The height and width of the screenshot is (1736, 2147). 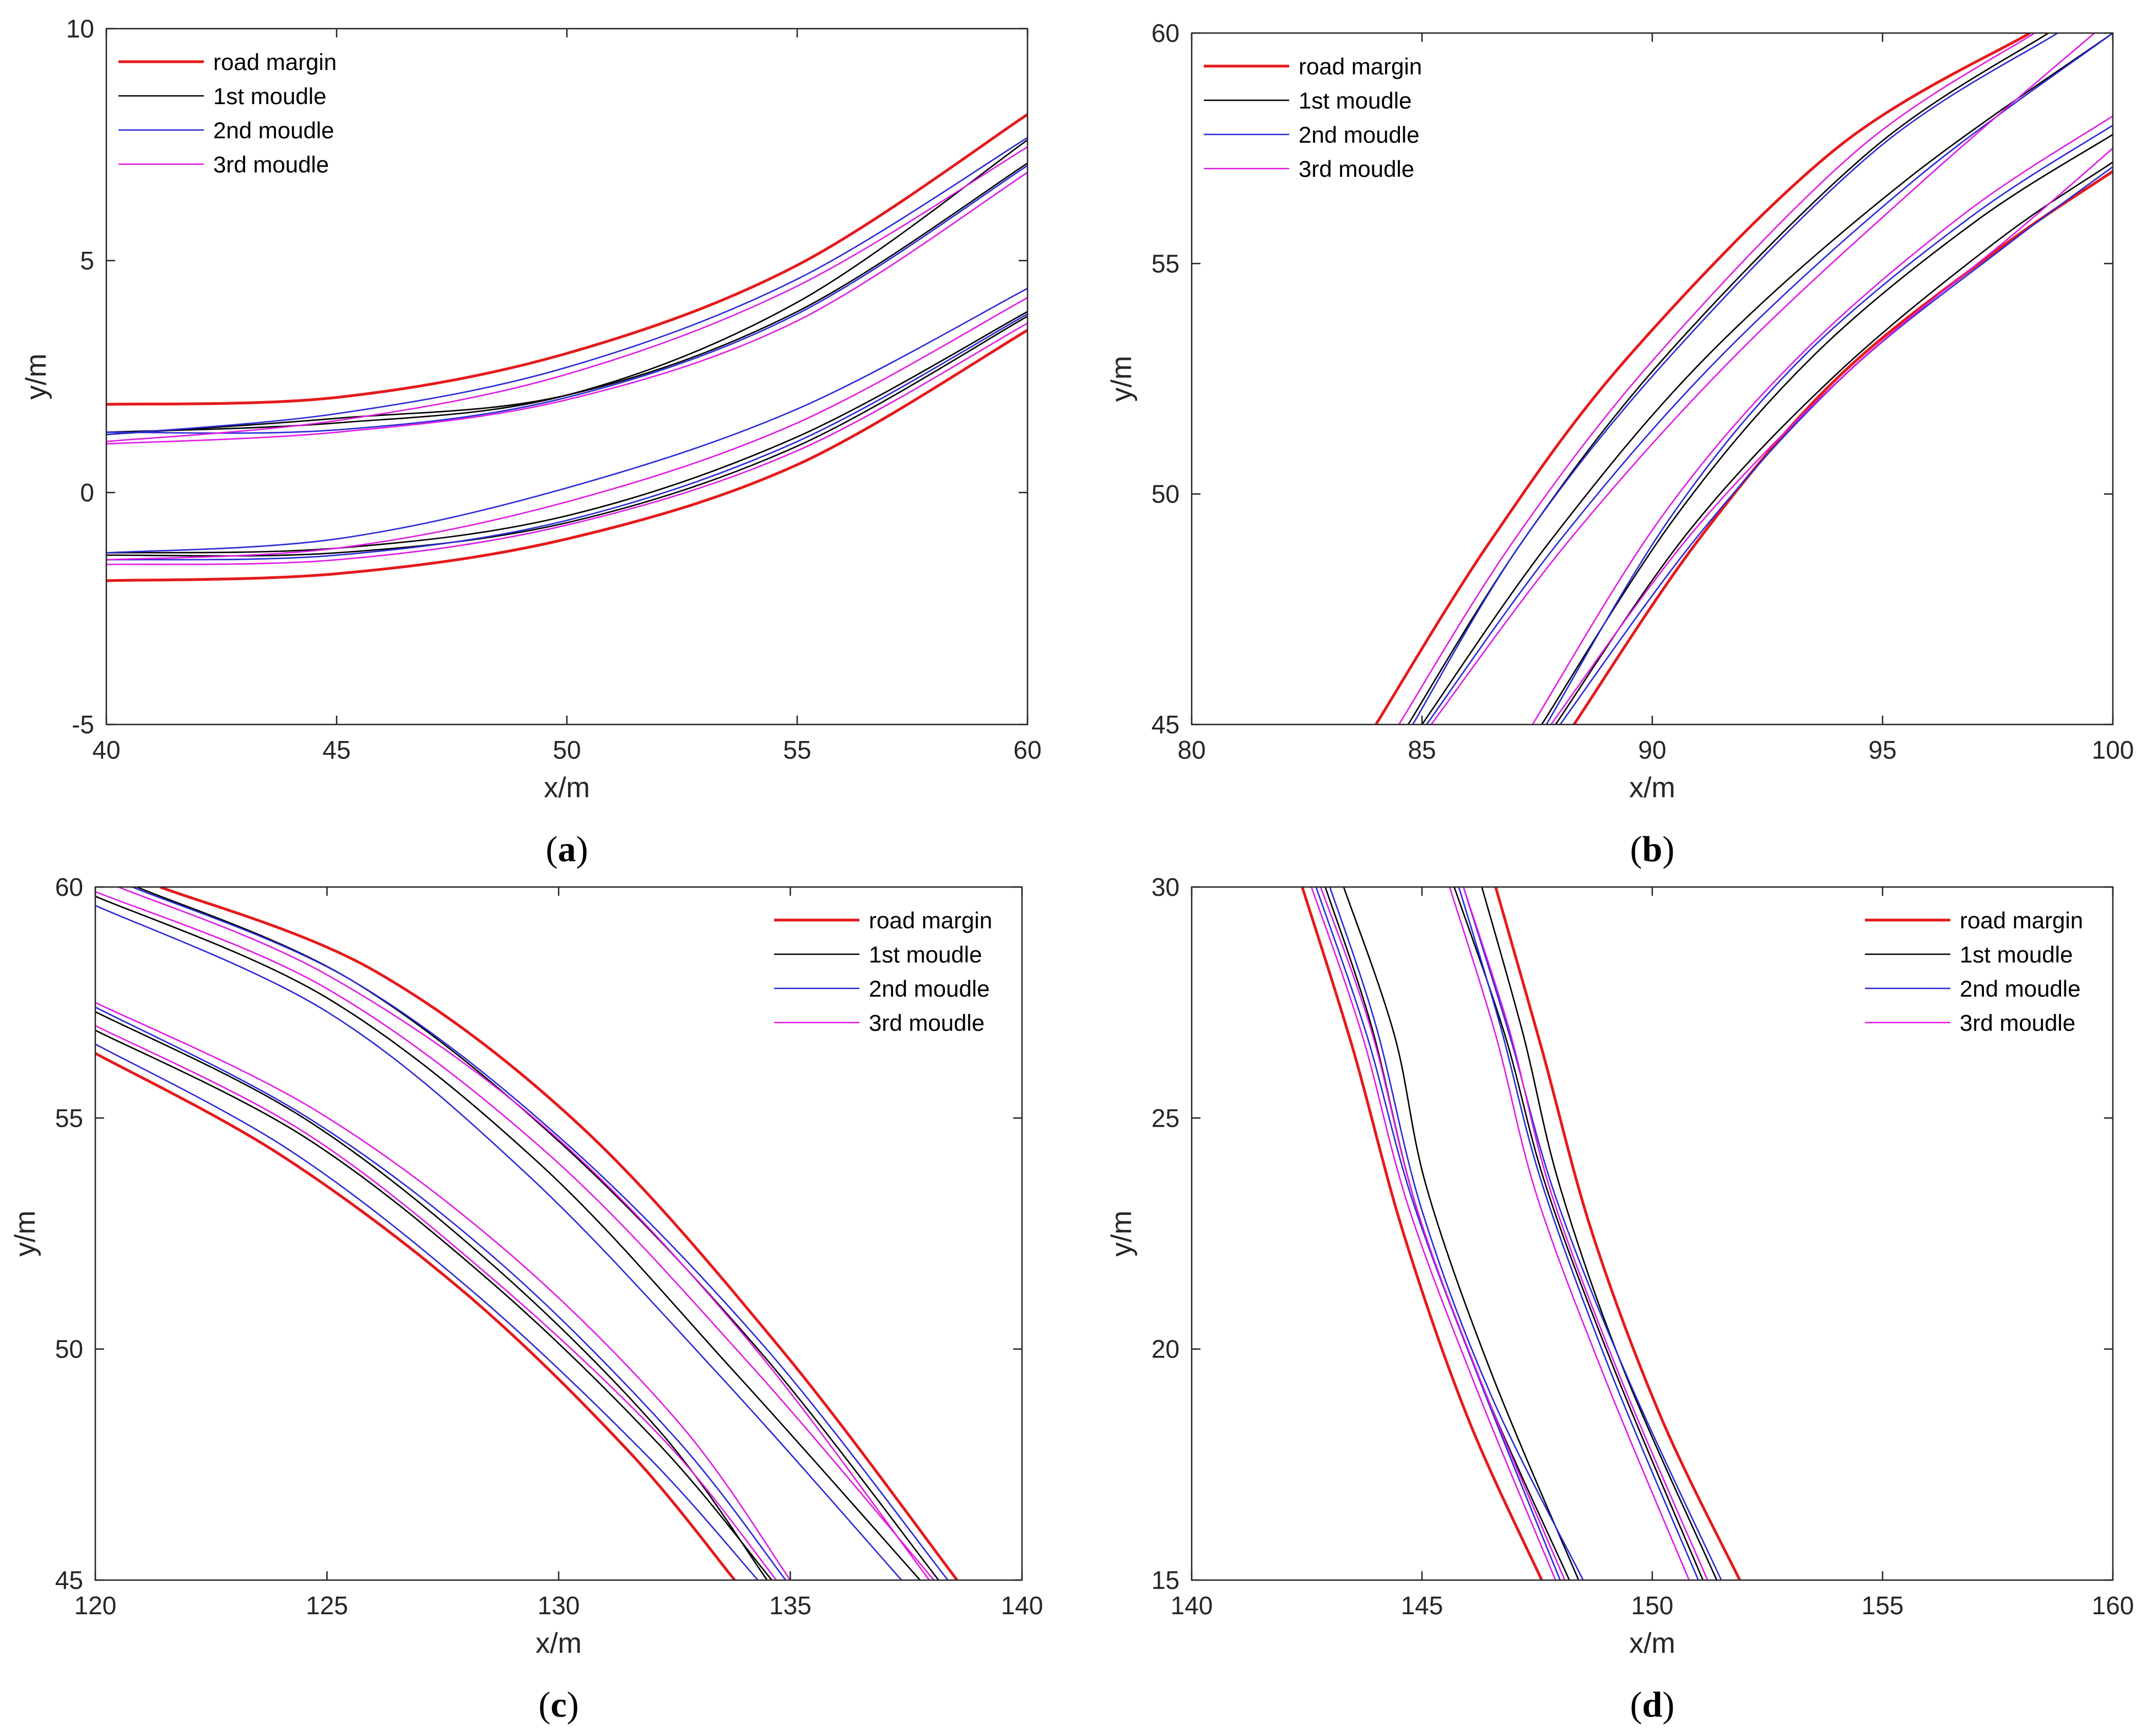 What do you see at coordinates (2021, 920) in the screenshot?
I see `legend-label-road: road margin` at bounding box center [2021, 920].